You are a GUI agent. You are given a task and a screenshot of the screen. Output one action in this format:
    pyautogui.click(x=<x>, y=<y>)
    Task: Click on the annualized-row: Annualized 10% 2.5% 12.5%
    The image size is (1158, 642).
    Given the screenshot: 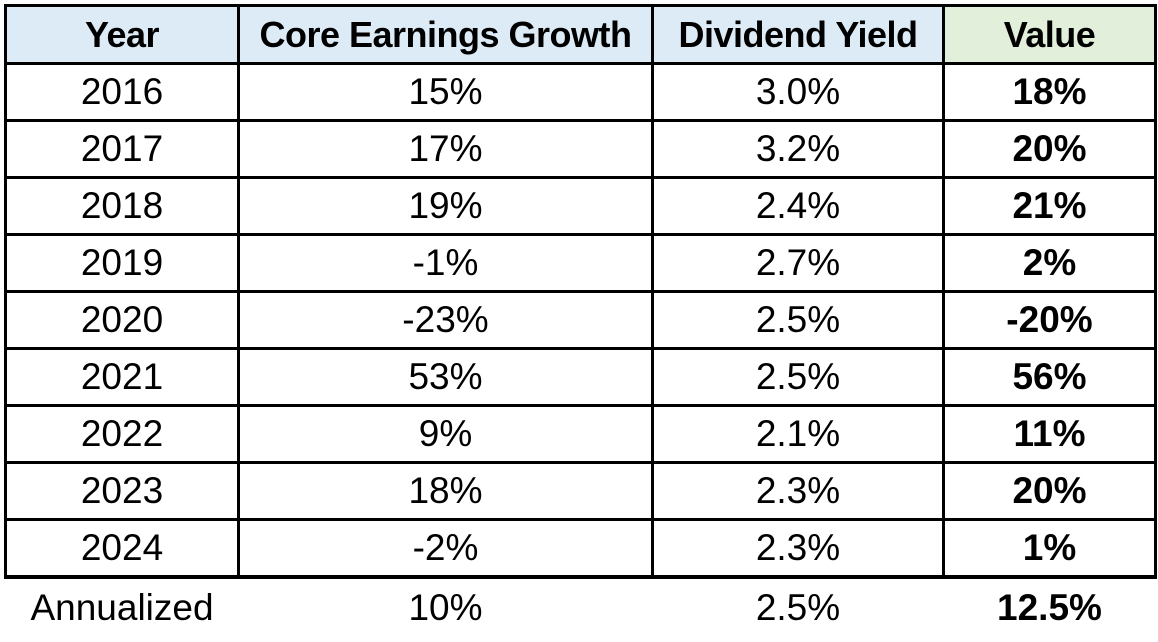 What is the action you would take?
    pyautogui.click(x=580, y=607)
    